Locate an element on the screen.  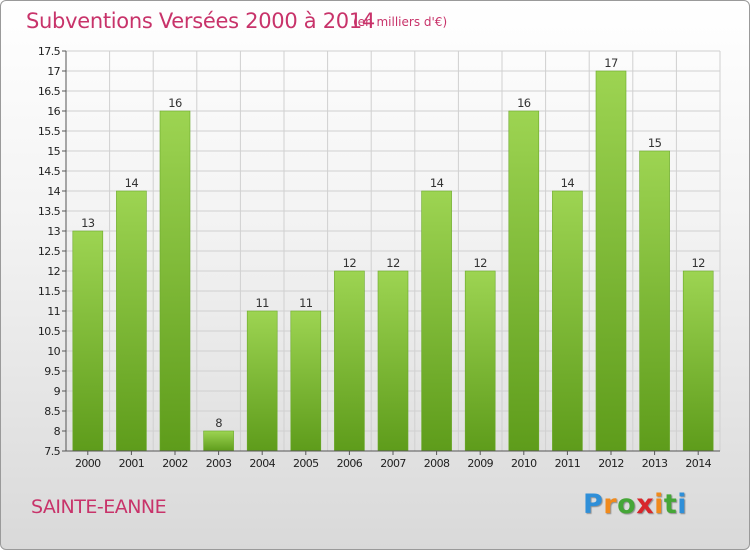
x-tick-label: 2007 is located at coordinates (393, 463).